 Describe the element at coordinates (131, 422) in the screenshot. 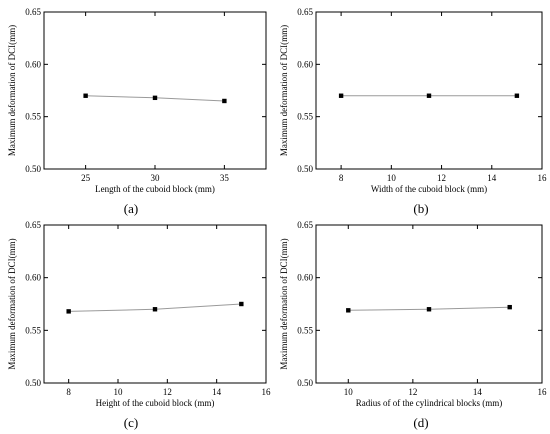

I see `panel-label: (c)` at that location.